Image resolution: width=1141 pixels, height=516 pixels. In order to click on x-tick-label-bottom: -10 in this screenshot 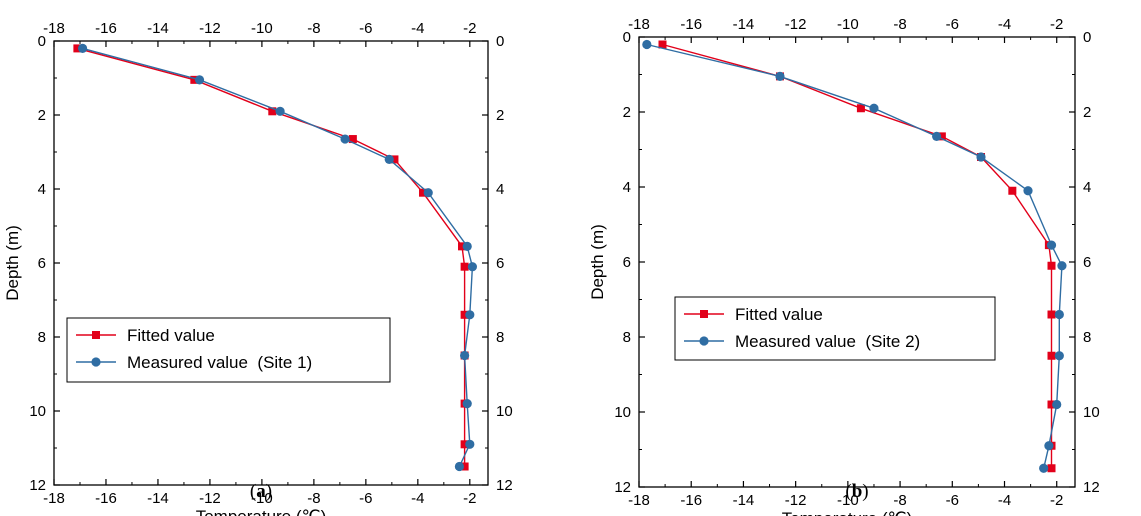, I will do `click(262, 498)`.